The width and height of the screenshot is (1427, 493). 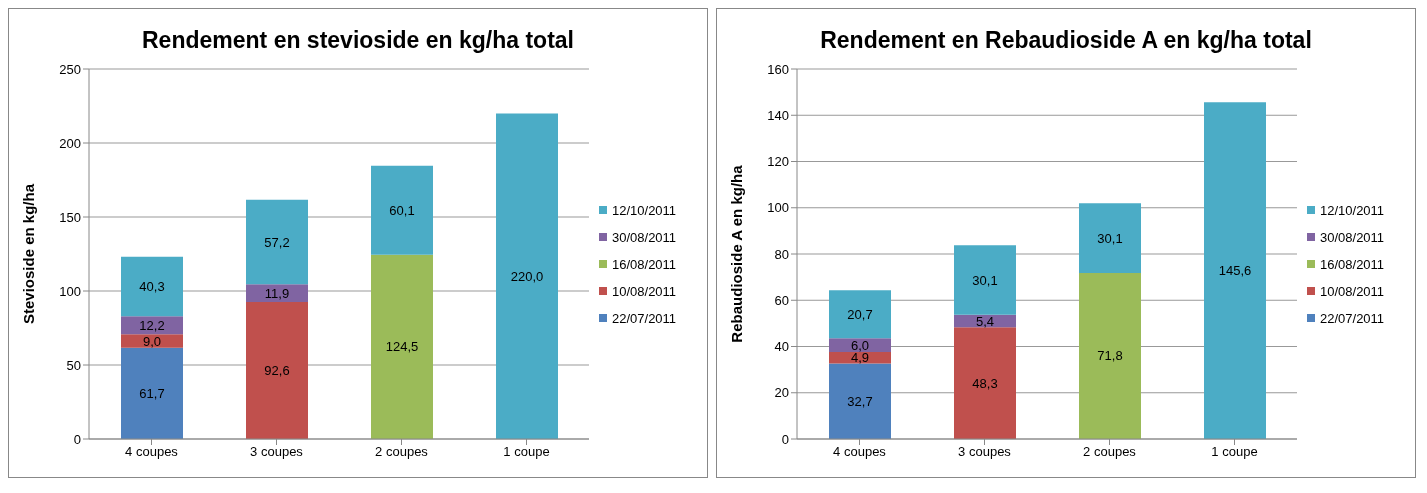 I want to click on y-tick-label: 150, so click(x=70, y=217).